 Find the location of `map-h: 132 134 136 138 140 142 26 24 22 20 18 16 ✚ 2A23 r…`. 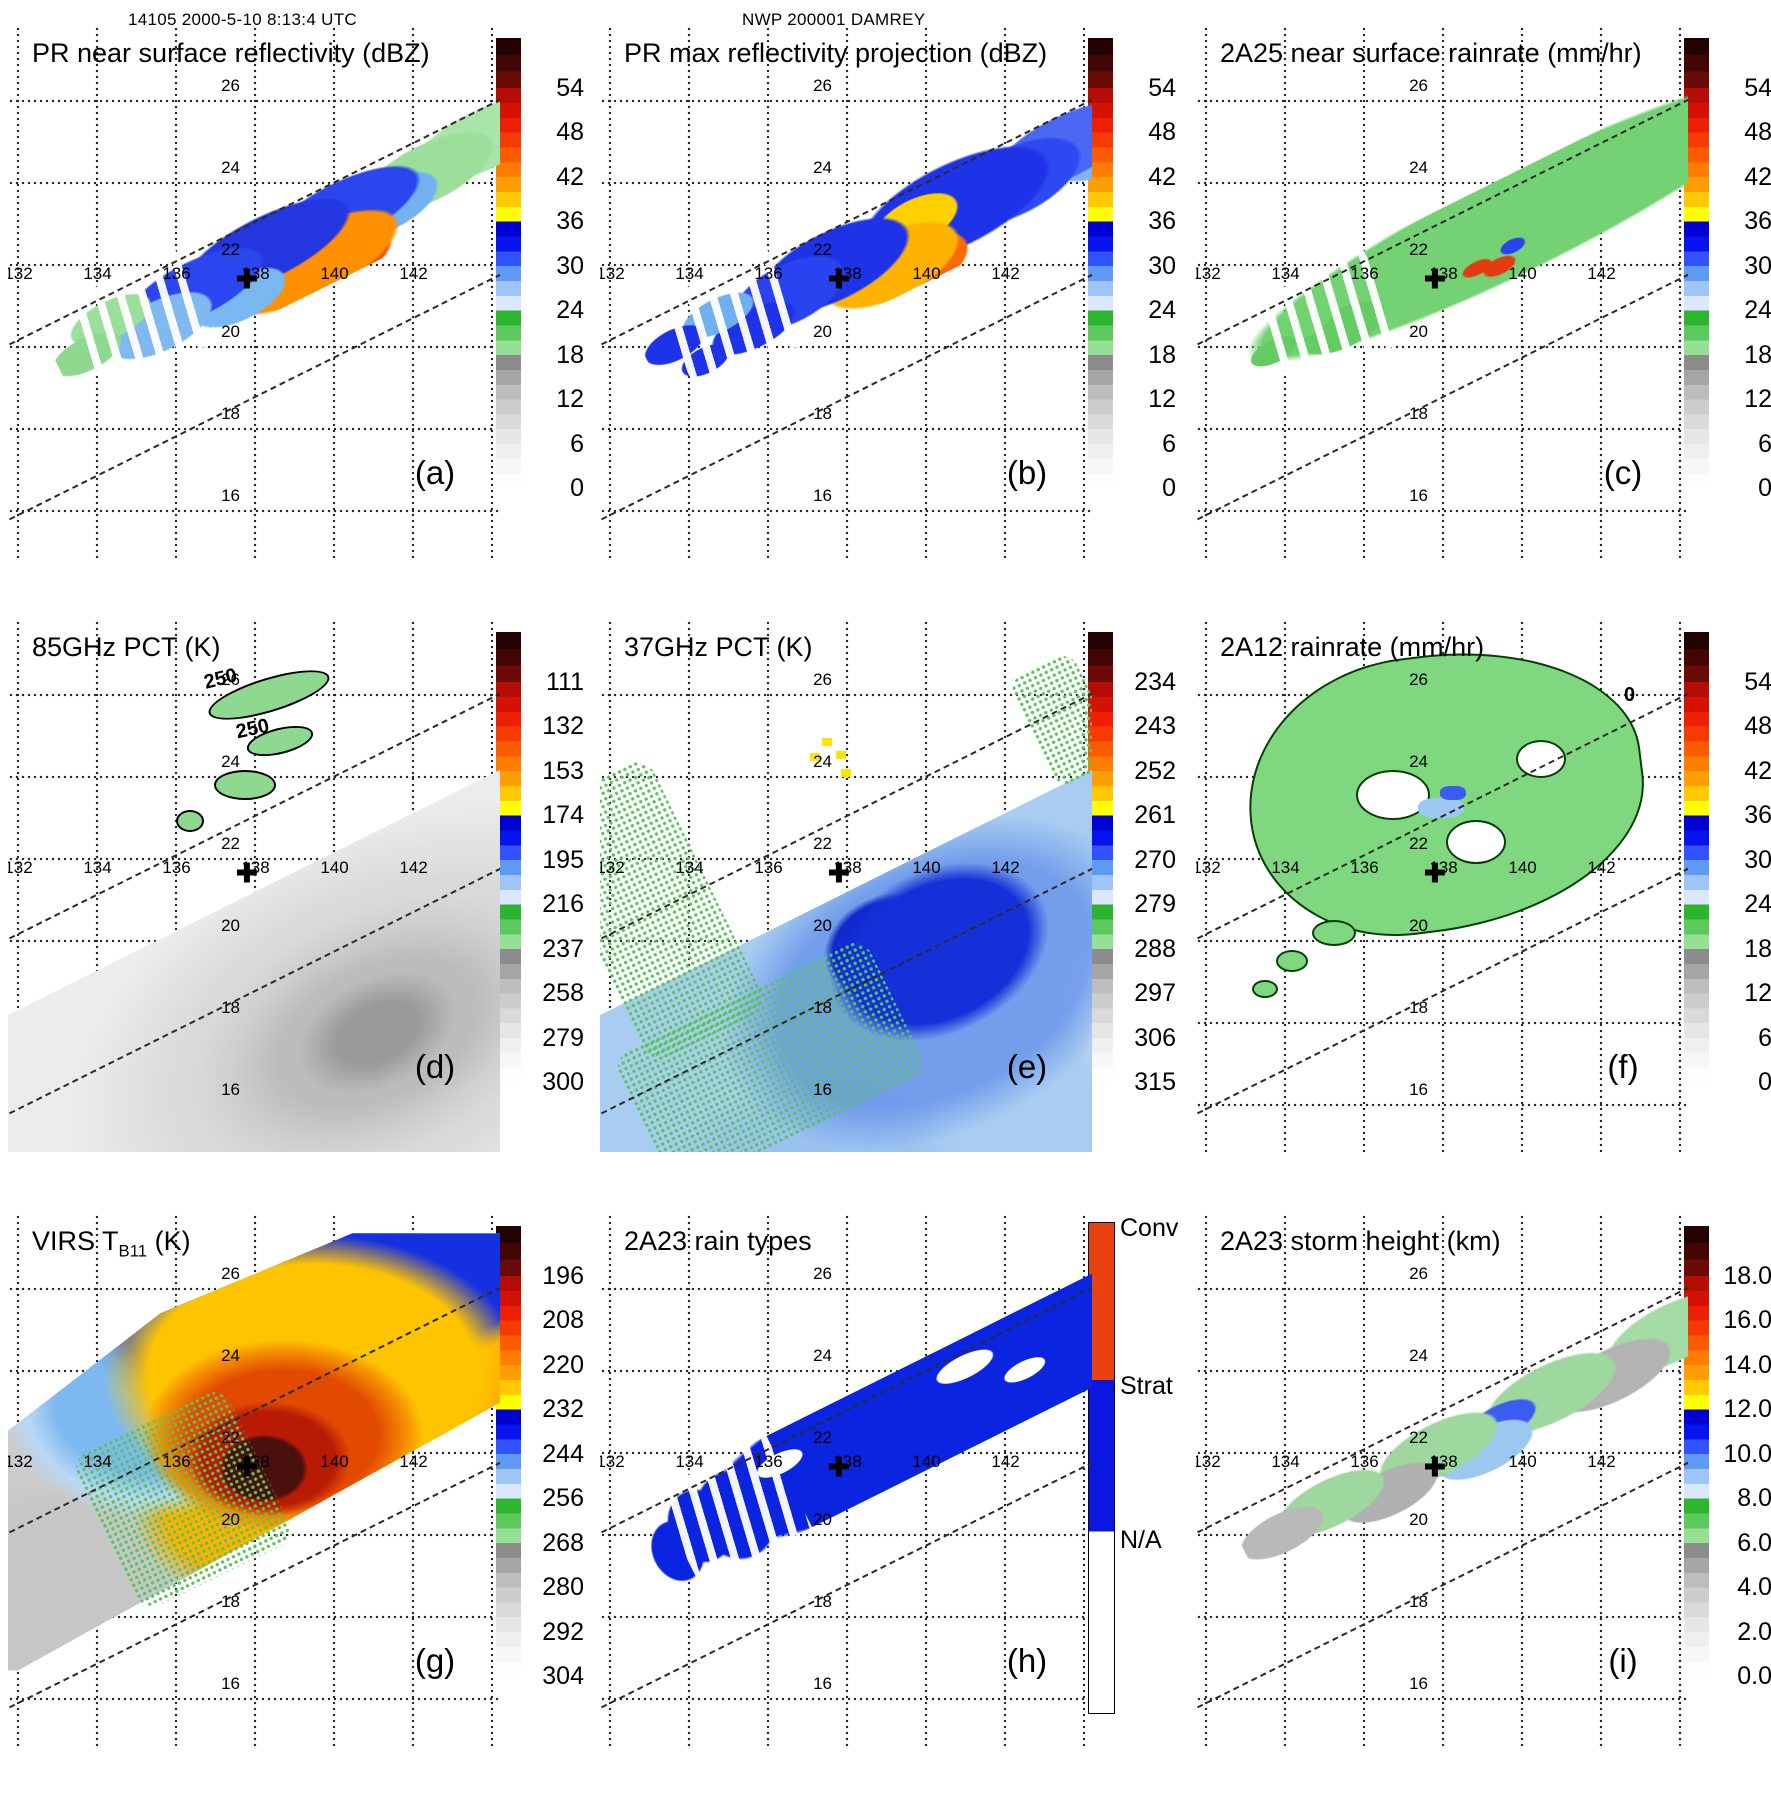

map-h: 132 134 136 138 140 142 26 24 22 20 18 16 ✚ 2A23 r… is located at coordinates (846, 1480).